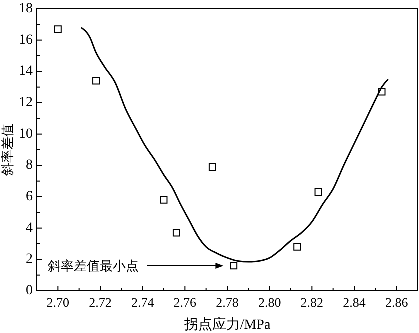 This screenshot has width=419, height=333. What do you see at coordinates (186, 302) in the screenshot?
I see `x-tick-label: 2.76` at bounding box center [186, 302].